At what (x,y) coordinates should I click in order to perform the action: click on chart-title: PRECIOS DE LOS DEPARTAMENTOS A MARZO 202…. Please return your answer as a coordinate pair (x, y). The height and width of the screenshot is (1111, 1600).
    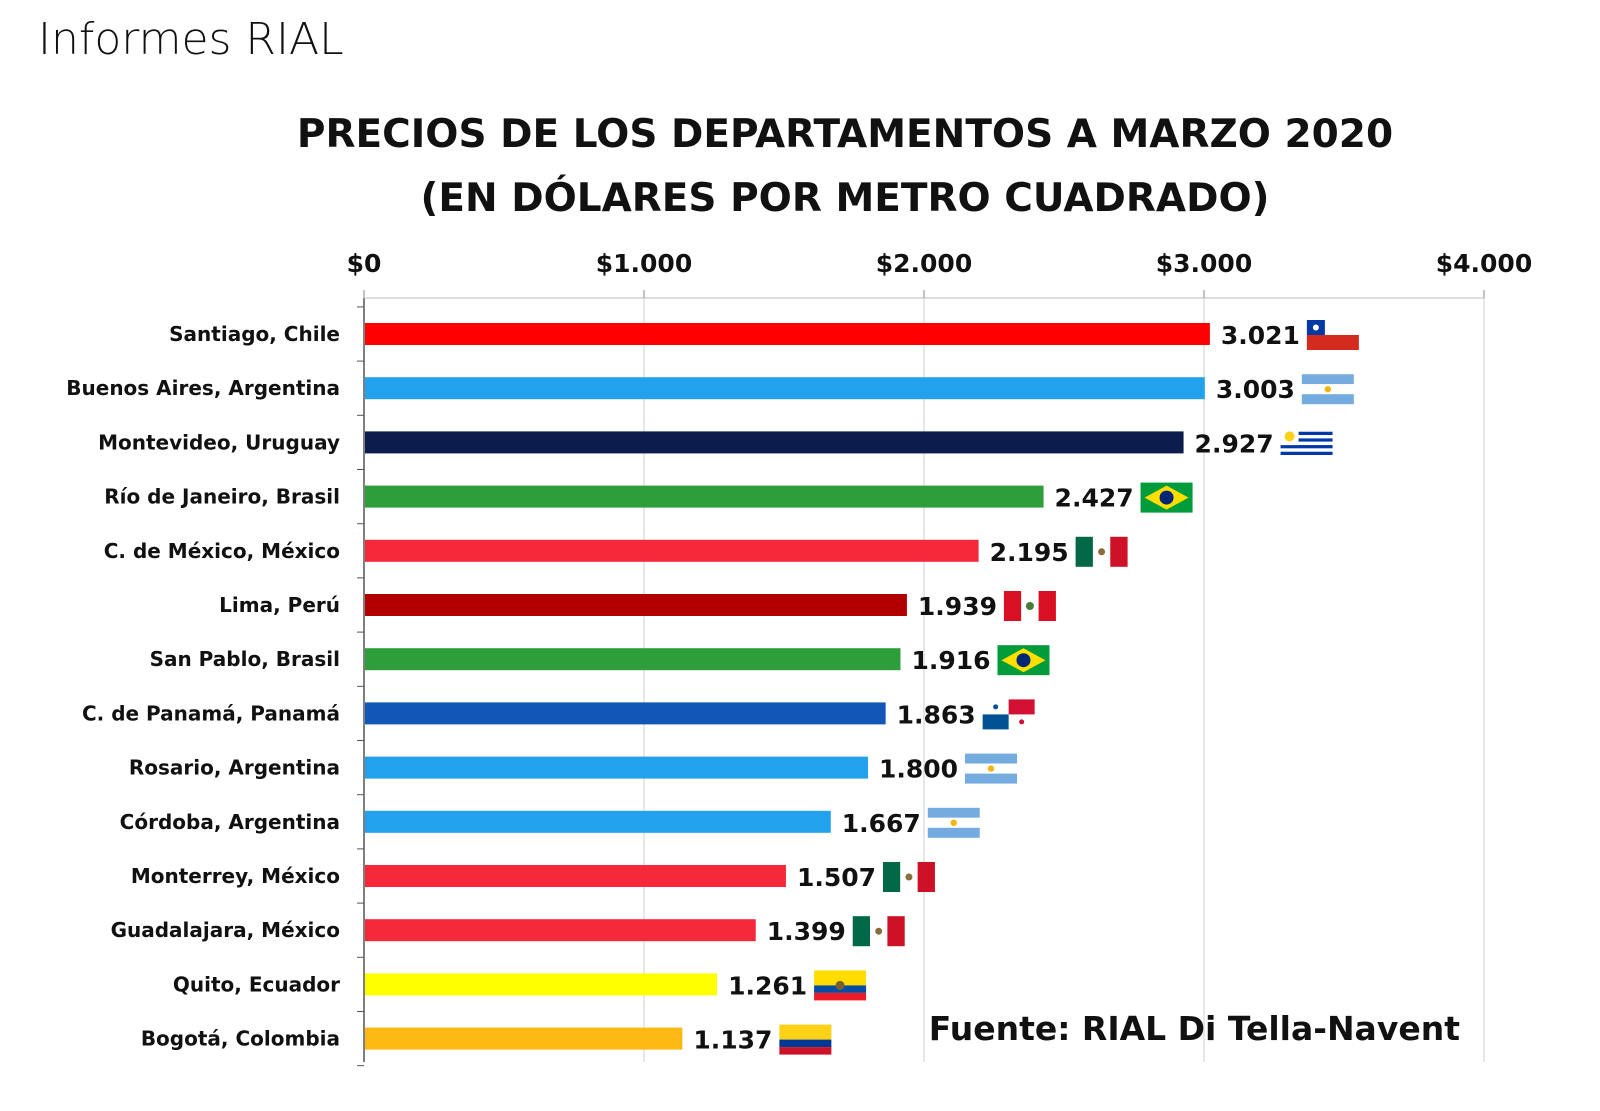
    Looking at the image, I should click on (845, 134).